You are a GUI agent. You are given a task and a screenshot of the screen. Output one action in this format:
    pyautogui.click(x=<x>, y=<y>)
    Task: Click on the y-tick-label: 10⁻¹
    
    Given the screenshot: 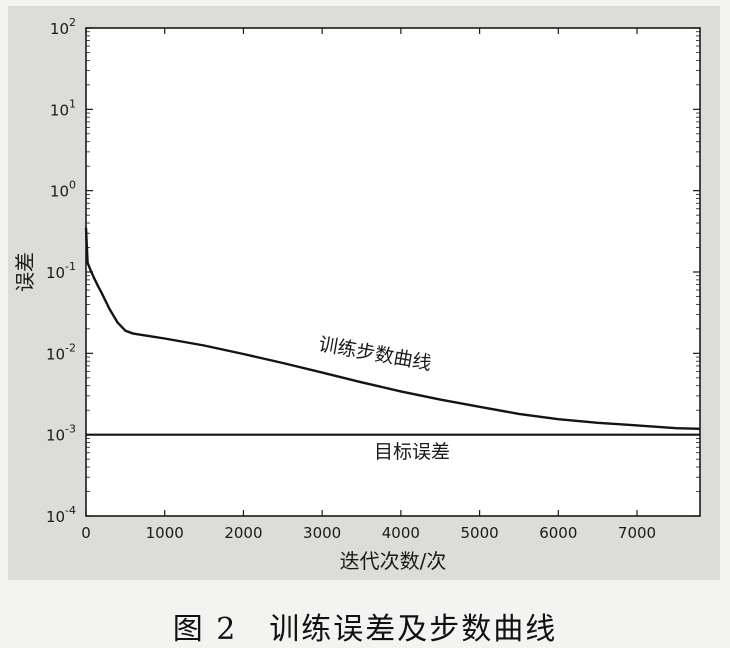 What is the action you would take?
    pyautogui.click(x=61, y=271)
    